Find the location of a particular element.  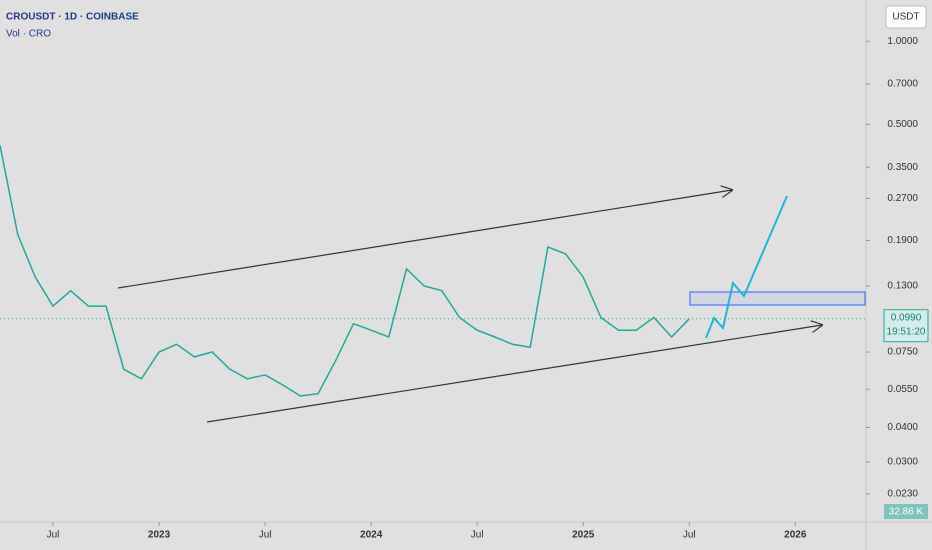

projection-path is located at coordinates (746, 267).